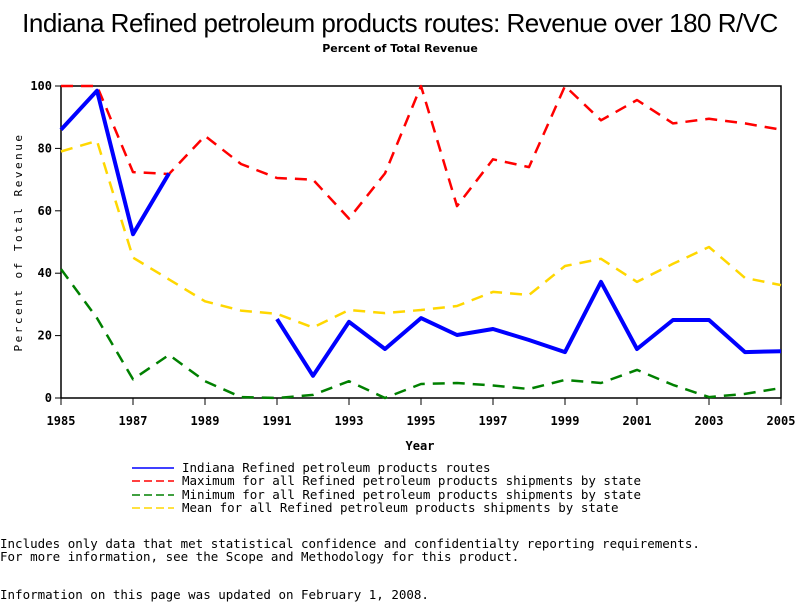 The height and width of the screenshot is (602, 800). I want to click on y-axis-label: Percent of Total Revenue, so click(18, 242).